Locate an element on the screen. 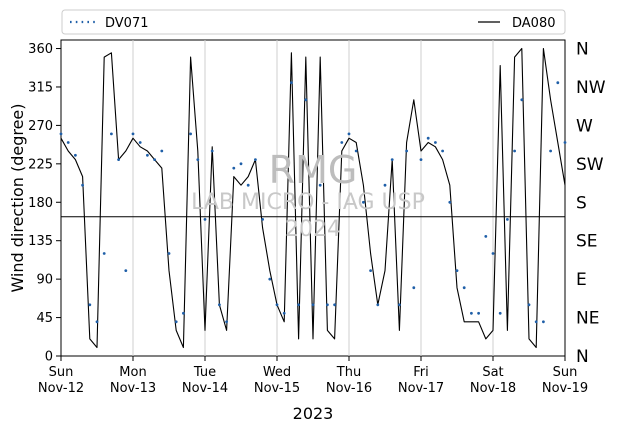 Image resolution: width=618 pixels, height=434 pixels. x-tick-label-date: Nov-12 is located at coordinates (61, 388).